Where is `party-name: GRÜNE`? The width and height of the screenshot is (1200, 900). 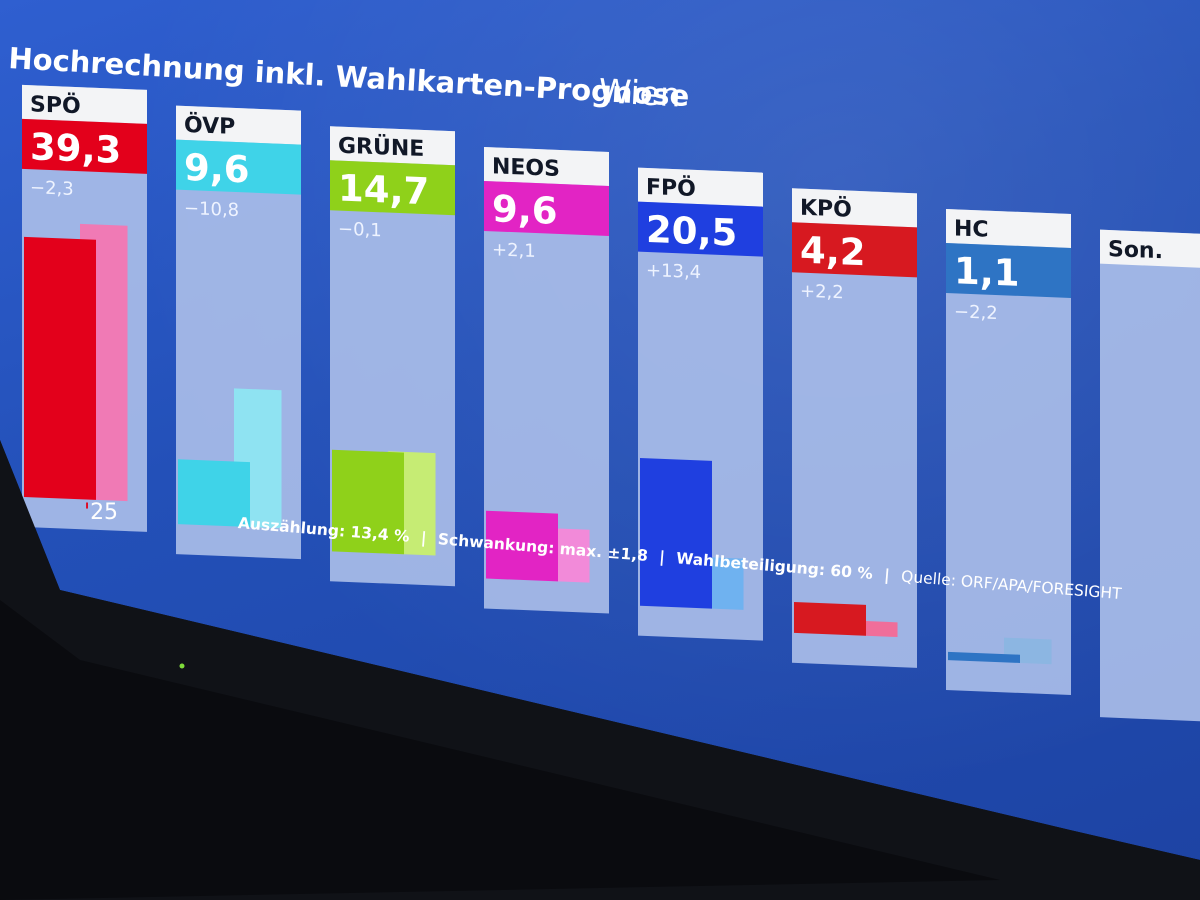 party-name: GRÜNE is located at coordinates (381, 147).